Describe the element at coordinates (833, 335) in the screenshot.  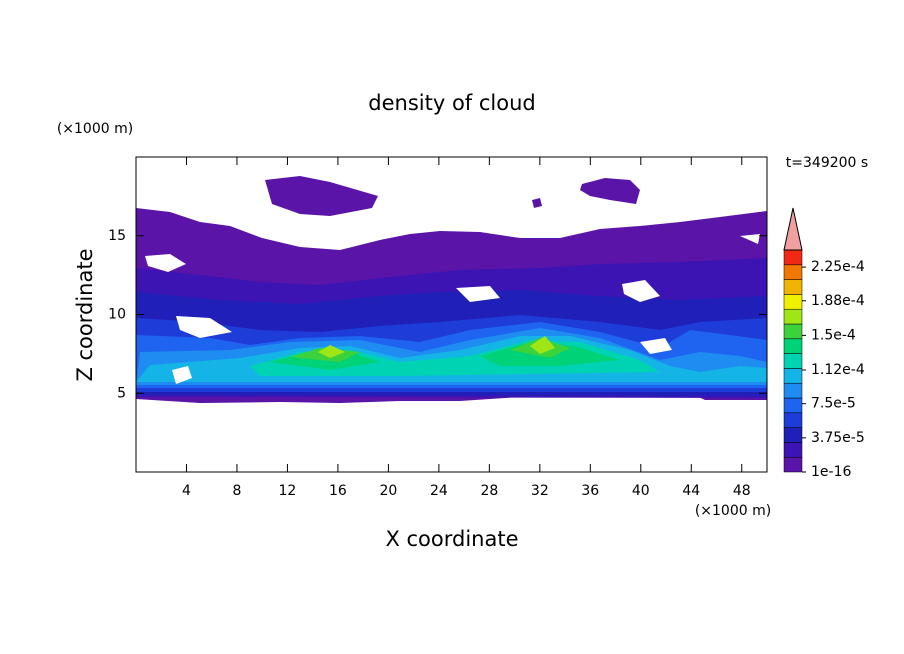
I see `colorbar-tick-label: 1.5e-4` at that location.